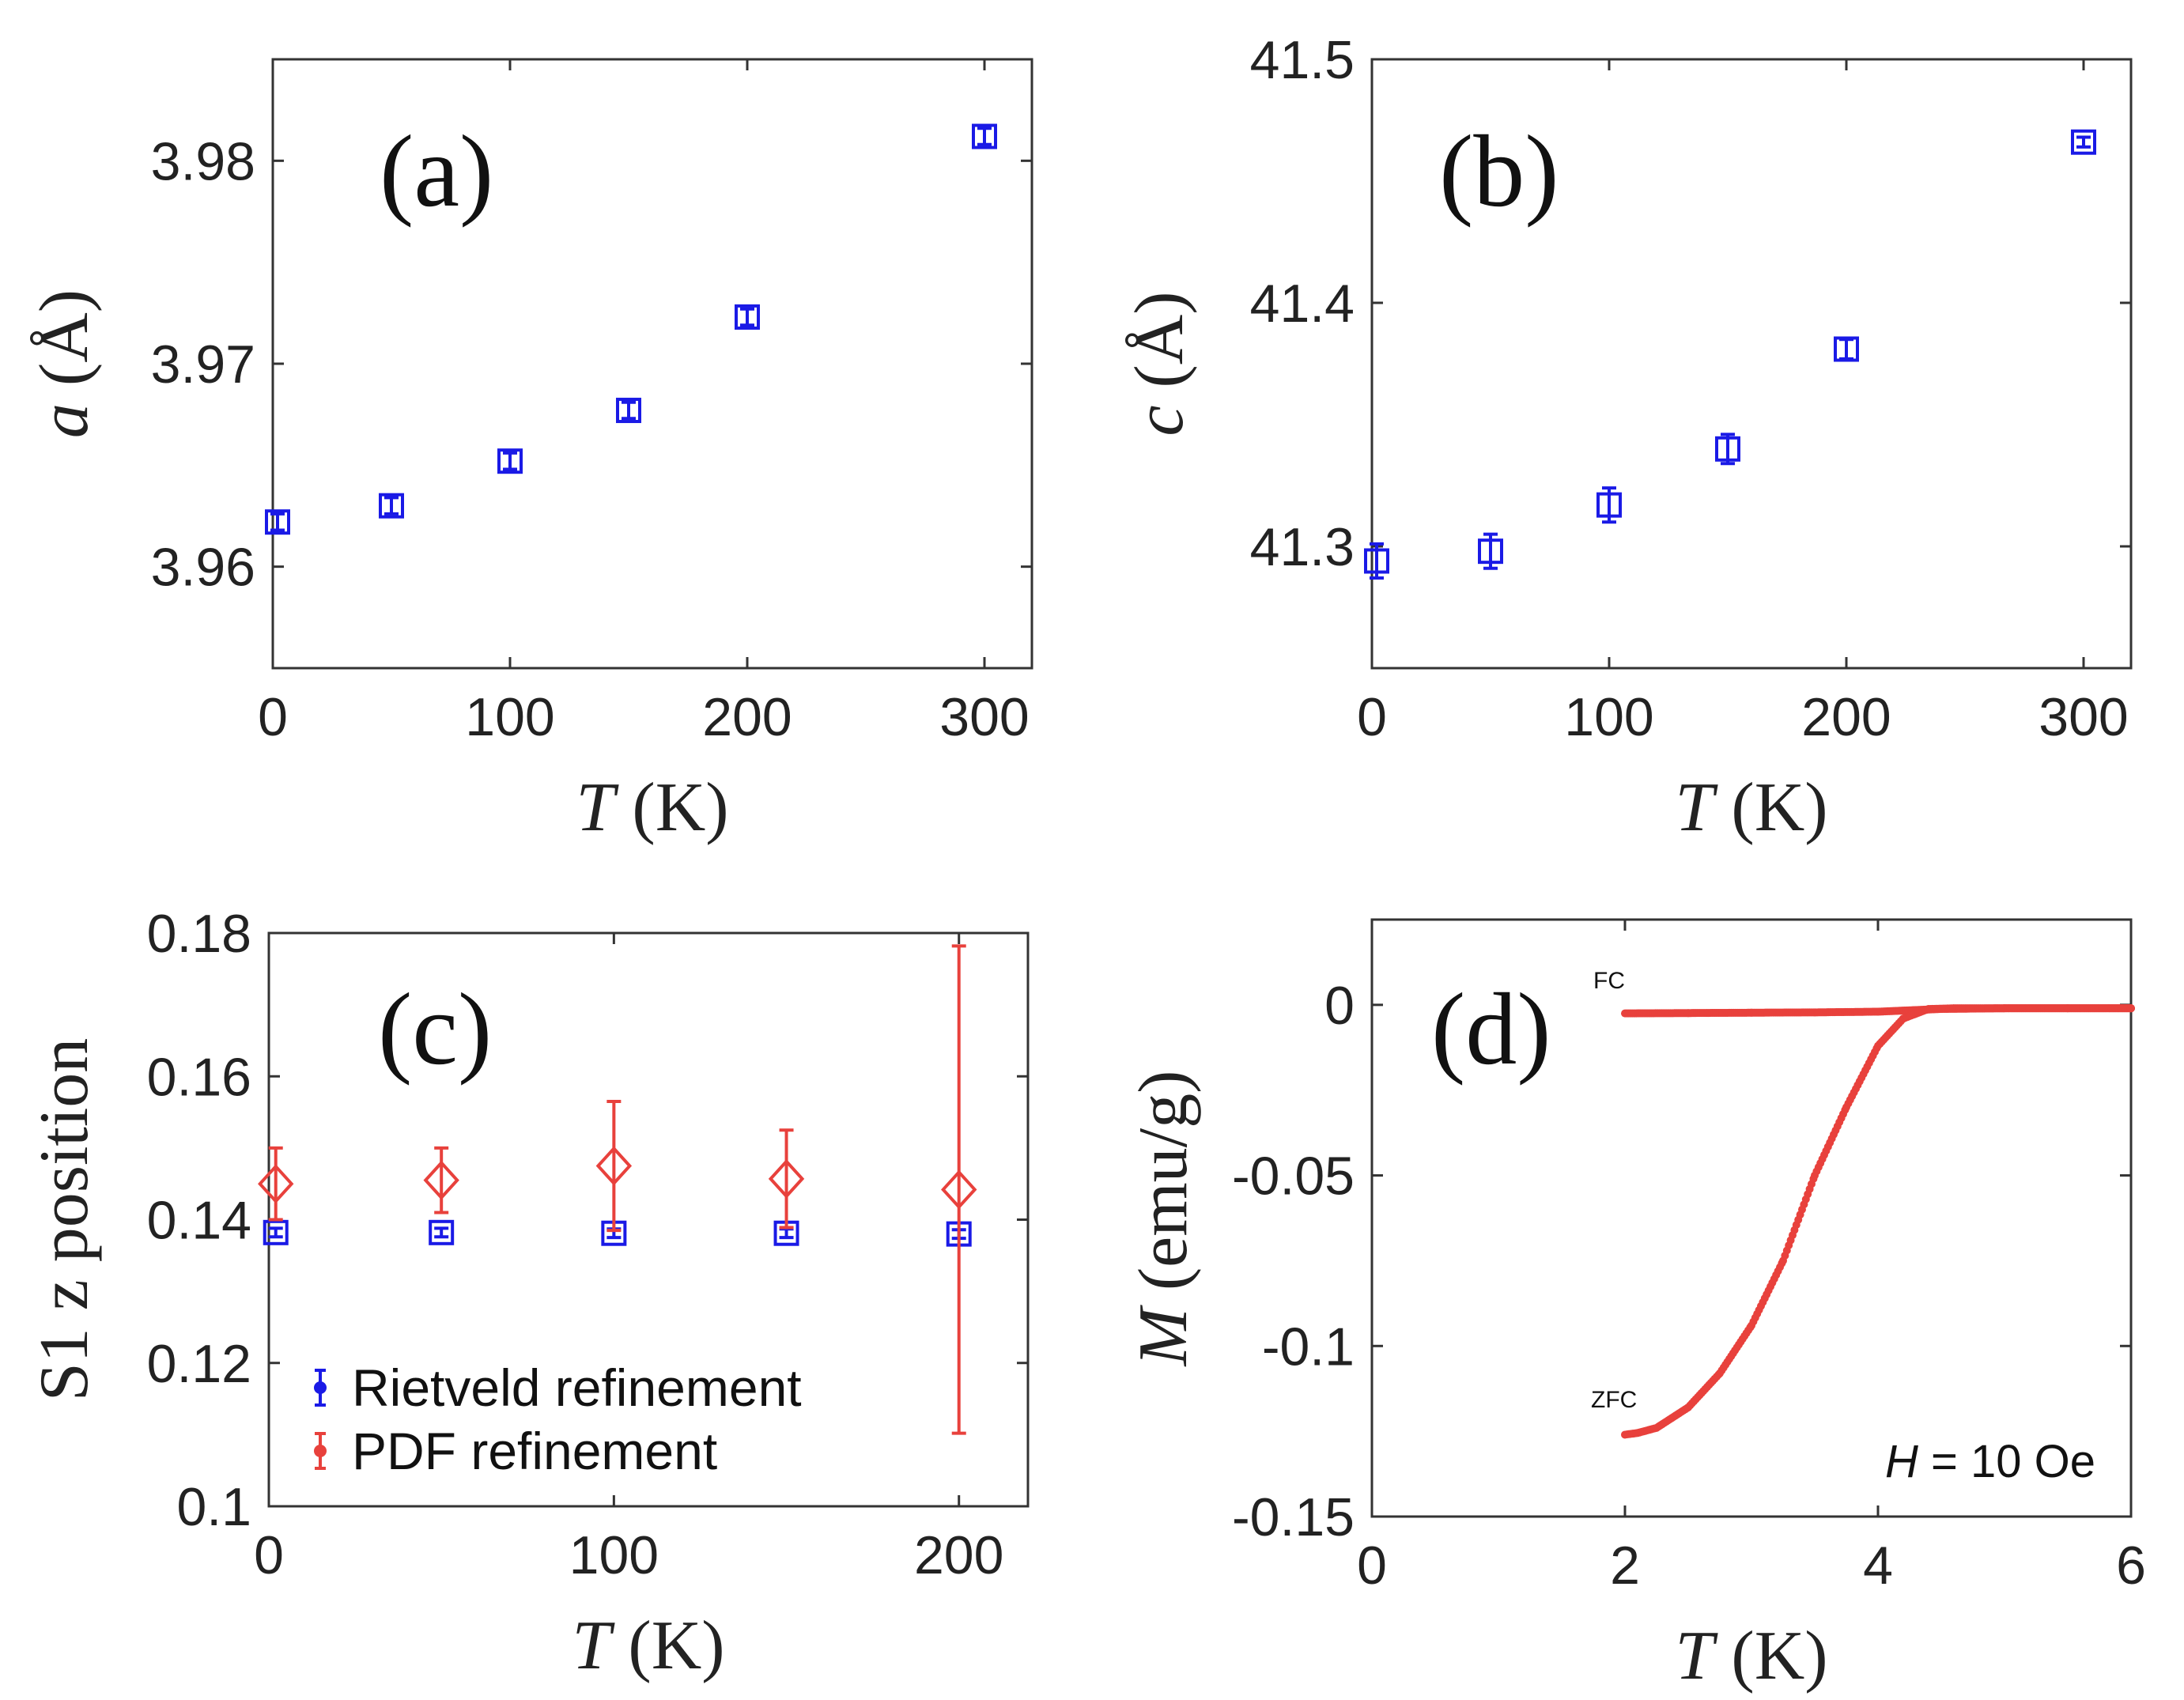  Describe the element at coordinates (617, 1189) in the screenshot. I see `series-pdf-refinement` at that location.